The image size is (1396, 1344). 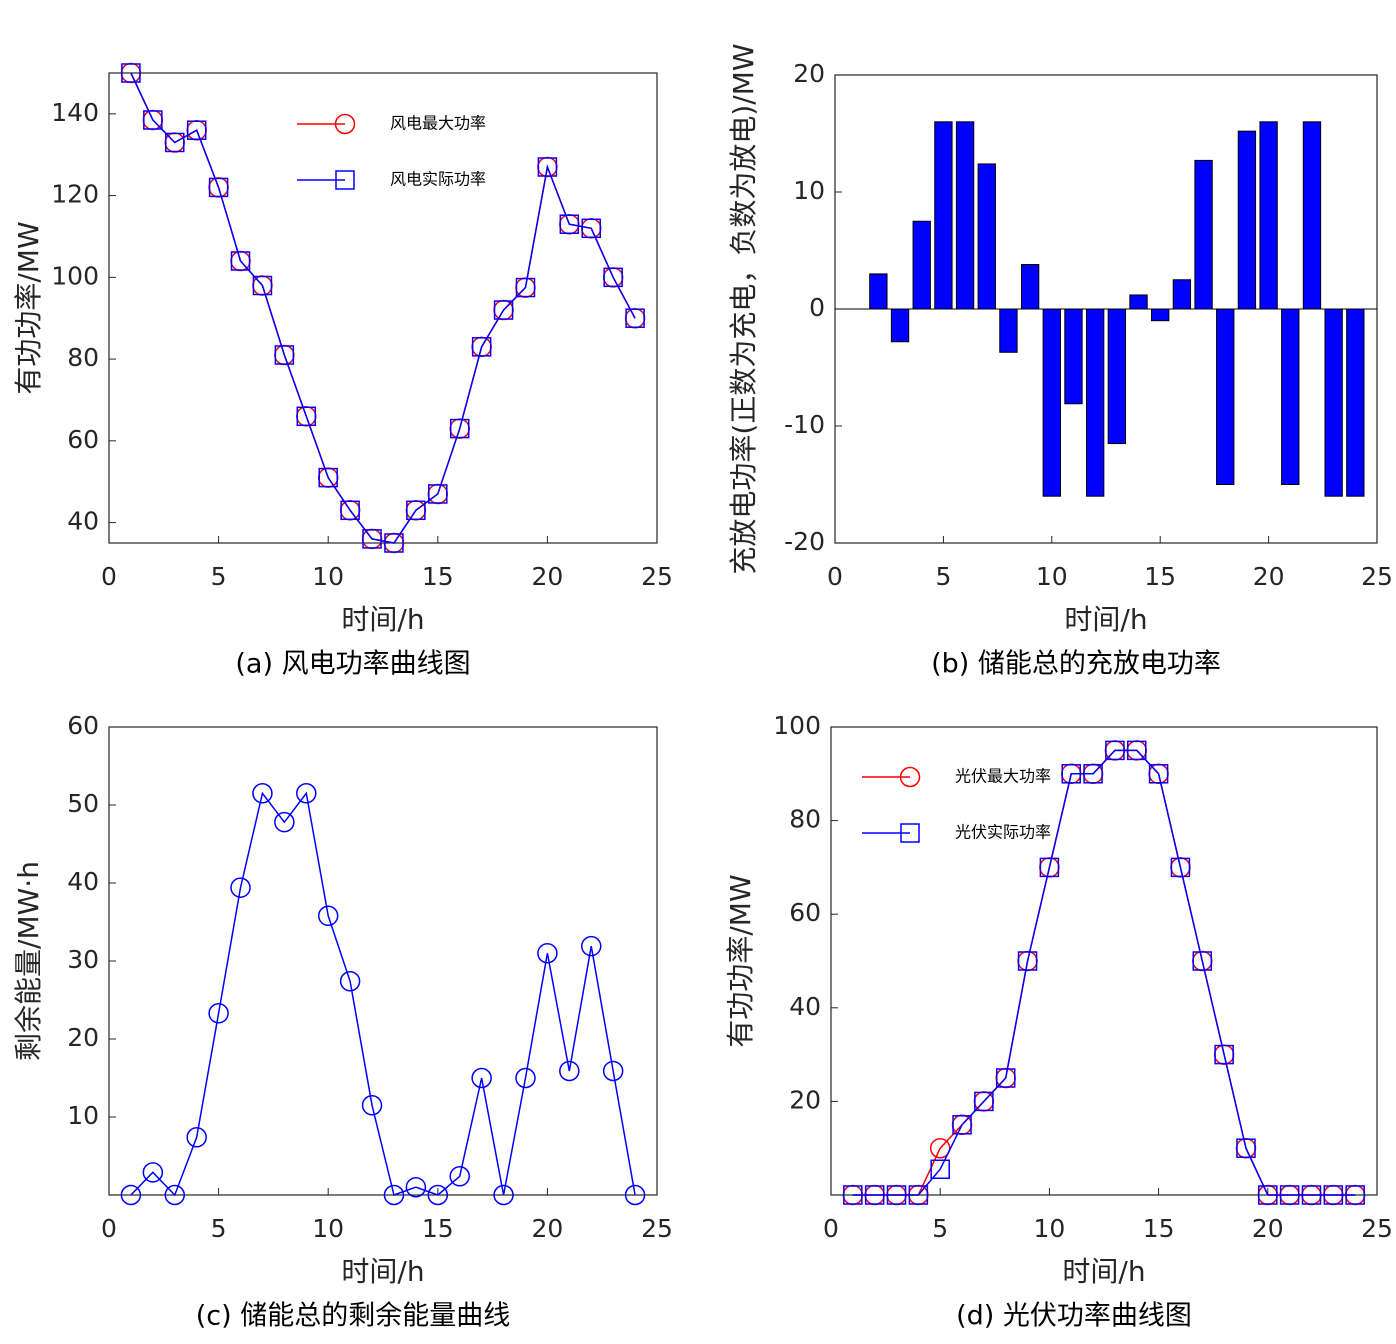 I want to click on y-tick-label: 140, so click(x=75, y=112).